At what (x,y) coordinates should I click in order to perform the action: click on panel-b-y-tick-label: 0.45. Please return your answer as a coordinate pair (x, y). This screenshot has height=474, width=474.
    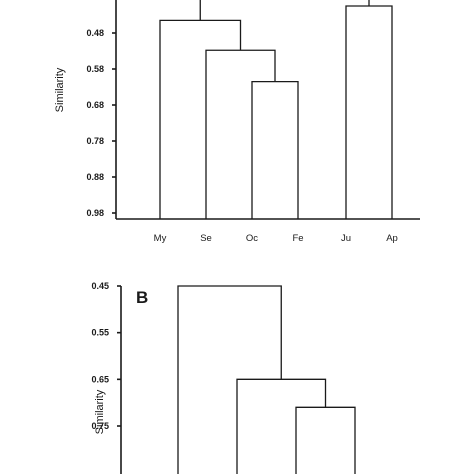
    Looking at the image, I should click on (100, 286).